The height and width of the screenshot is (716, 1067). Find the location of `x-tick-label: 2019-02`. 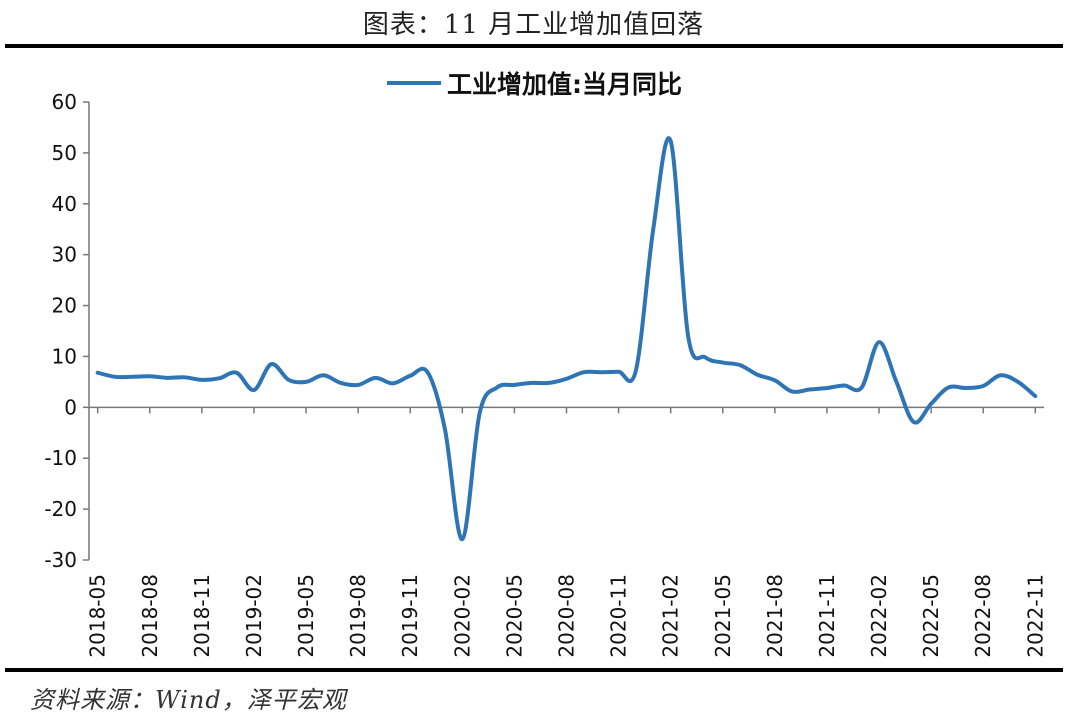

x-tick-label: 2019-02 is located at coordinates (254, 616).